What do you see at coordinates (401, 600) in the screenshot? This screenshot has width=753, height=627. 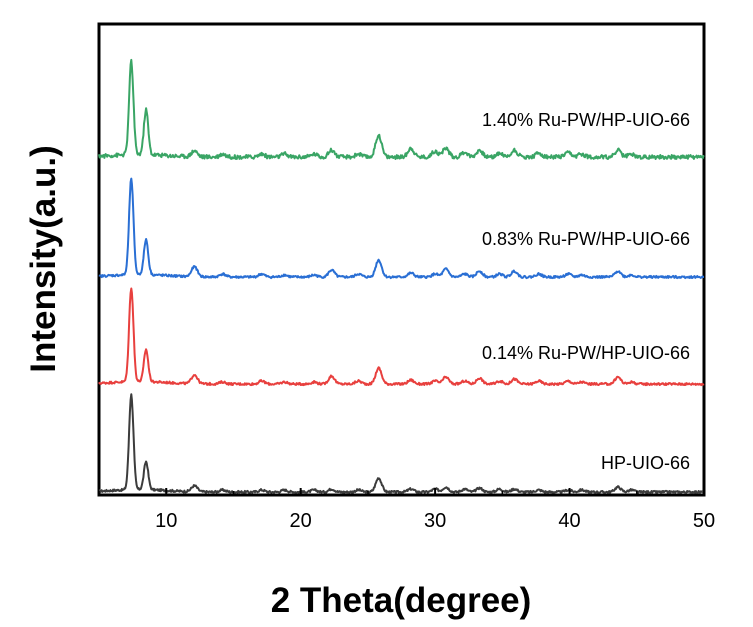 I see `x-axis-title: 2 Theta(degree)` at bounding box center [401, 600].